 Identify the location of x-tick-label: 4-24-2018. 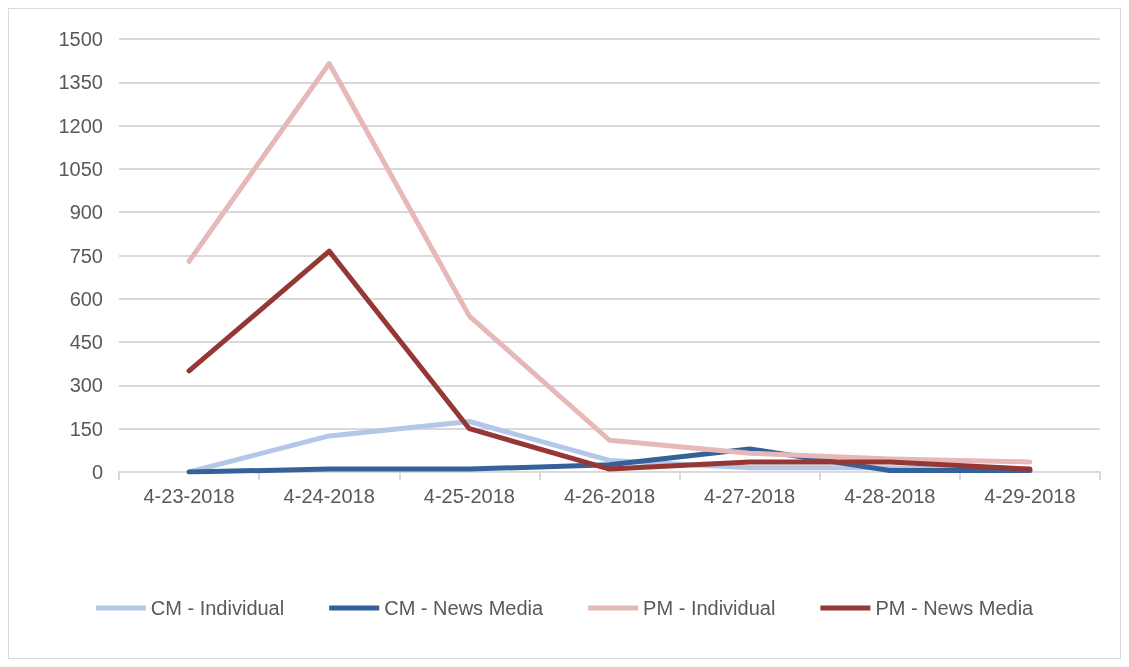
(329, 496).